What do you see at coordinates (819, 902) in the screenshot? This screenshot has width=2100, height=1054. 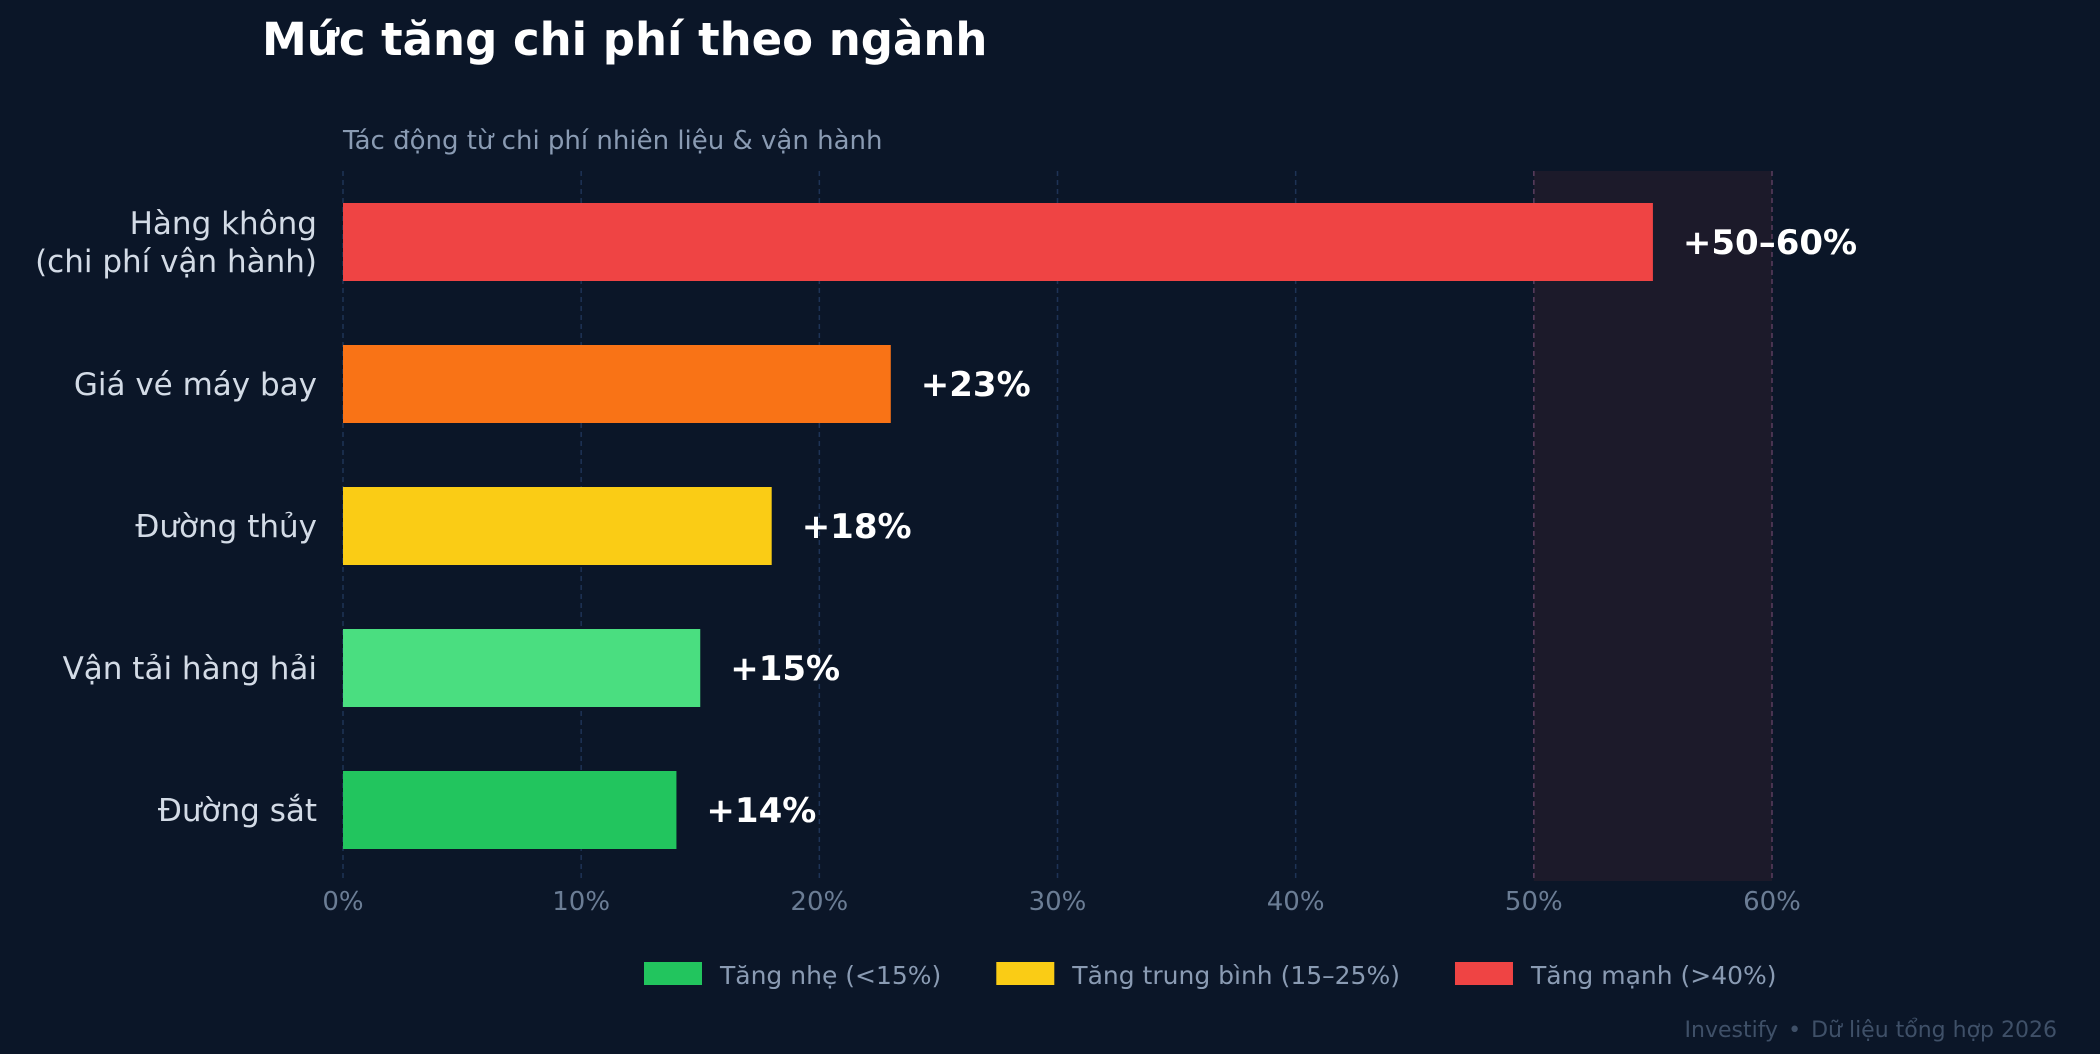 I see `x-tick-label: 20%` at bounding box center [819, 902].